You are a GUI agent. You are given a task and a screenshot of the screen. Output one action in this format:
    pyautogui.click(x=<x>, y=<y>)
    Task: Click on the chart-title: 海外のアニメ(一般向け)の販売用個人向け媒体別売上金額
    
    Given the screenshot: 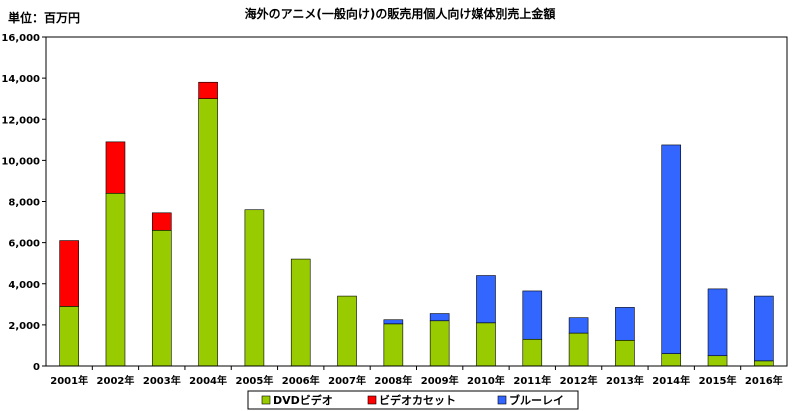 What is the action you would take?
    pyautogui.click(x=400, y=13)
    